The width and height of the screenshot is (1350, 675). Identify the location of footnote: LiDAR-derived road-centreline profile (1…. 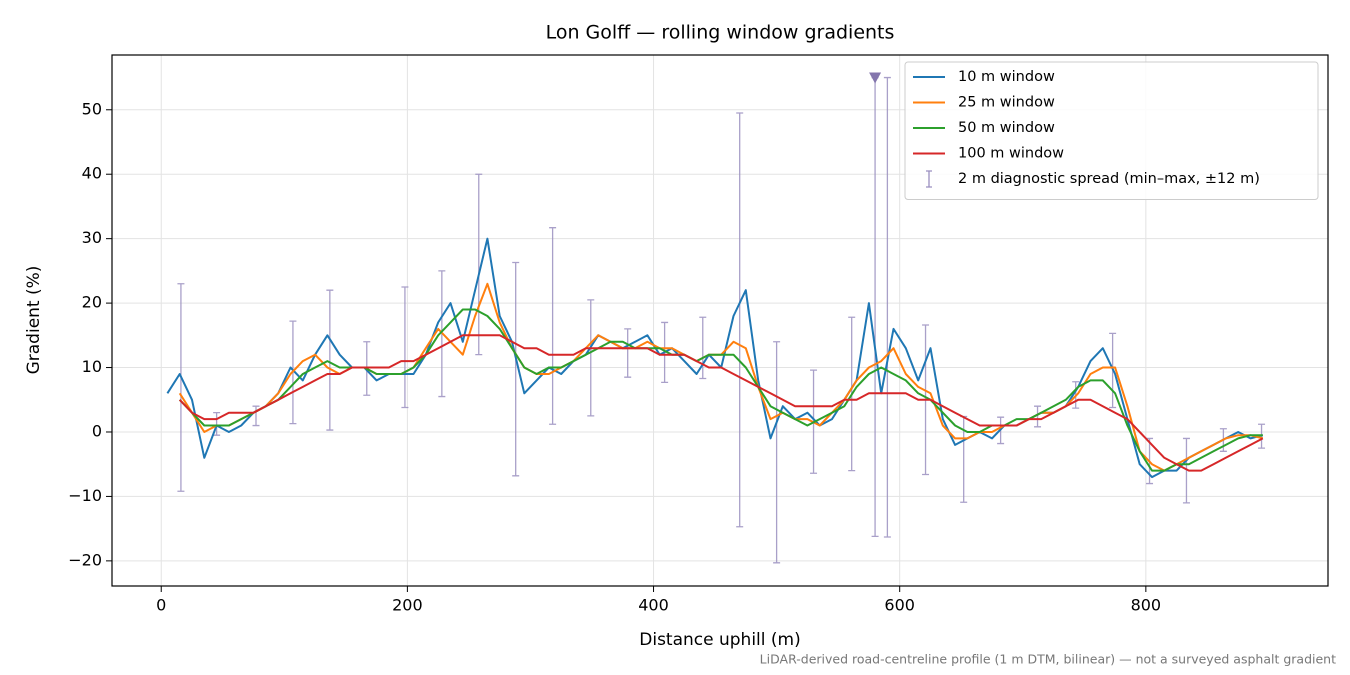
(1048, 659).